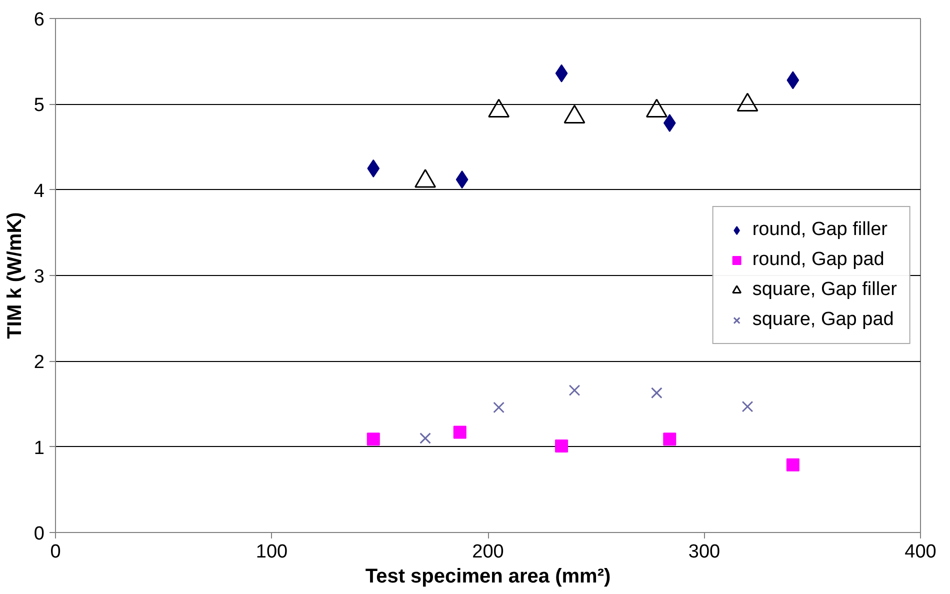 This screenshot has width=950, height=594. What do you see at coordinates (820, 230) in the screenshot?
I see `legend-label: round, Gap filler` at bounding box center [820, 230].